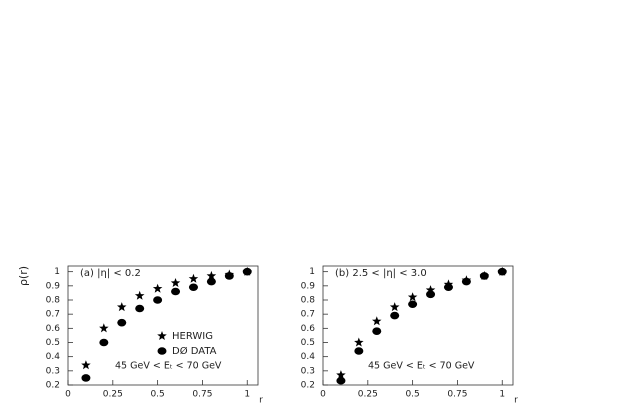 This screenshot has height=415, width=623. I want to click on panel-label: (a) |η| < 0.2, so click(110, 273).